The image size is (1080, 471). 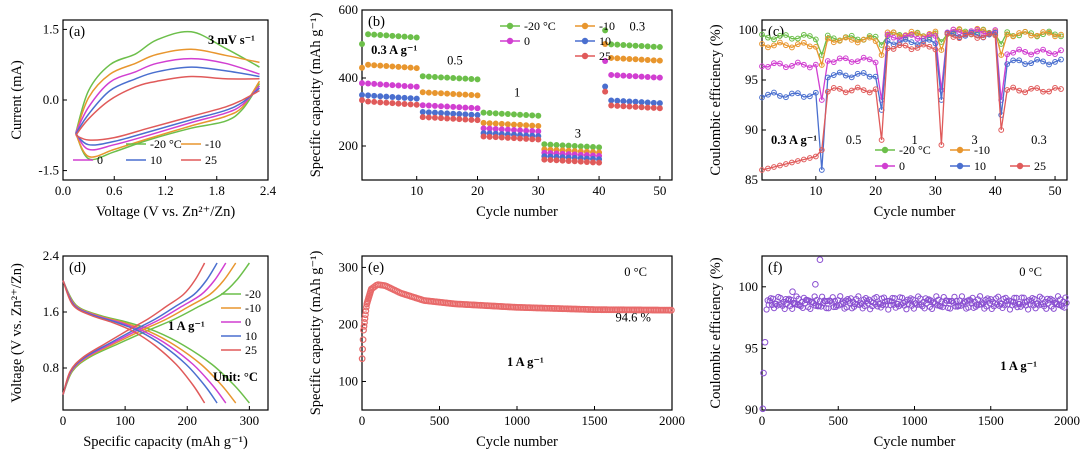 What do you see at coordinates (716, 99) in the screenshot?
I see `y-axis-label: Coulombic efficiency (%)` at bounding box center [716, 99].